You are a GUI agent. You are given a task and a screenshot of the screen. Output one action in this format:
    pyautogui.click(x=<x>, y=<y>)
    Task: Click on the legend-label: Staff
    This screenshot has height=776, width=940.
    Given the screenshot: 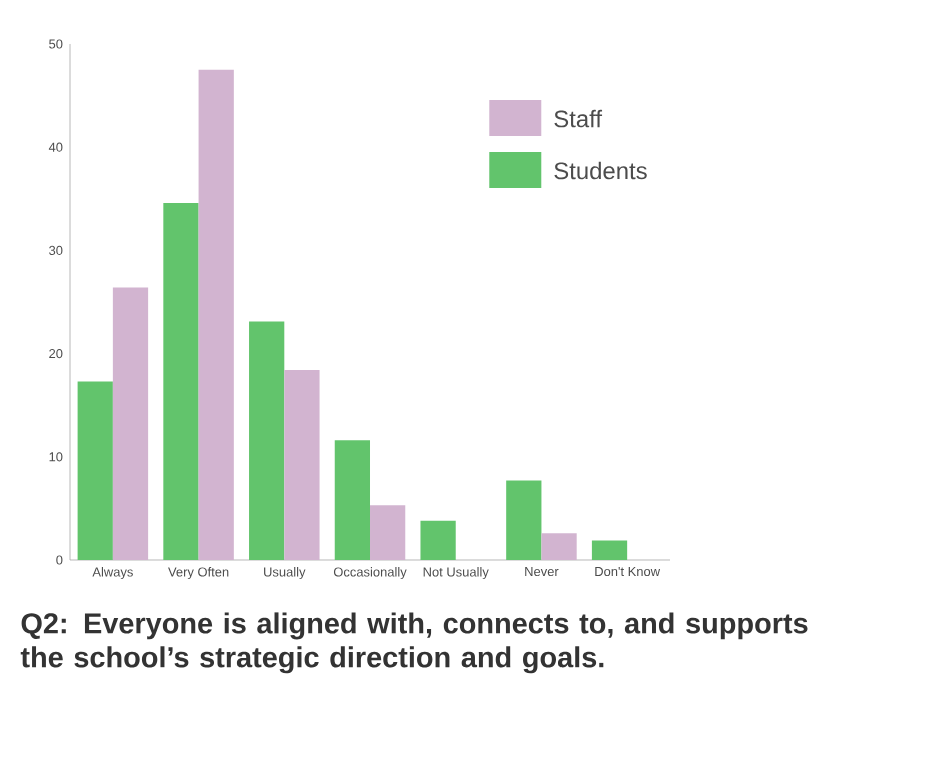 What is the action you would take?
    pyautogui.click(x=578, y=118)
    